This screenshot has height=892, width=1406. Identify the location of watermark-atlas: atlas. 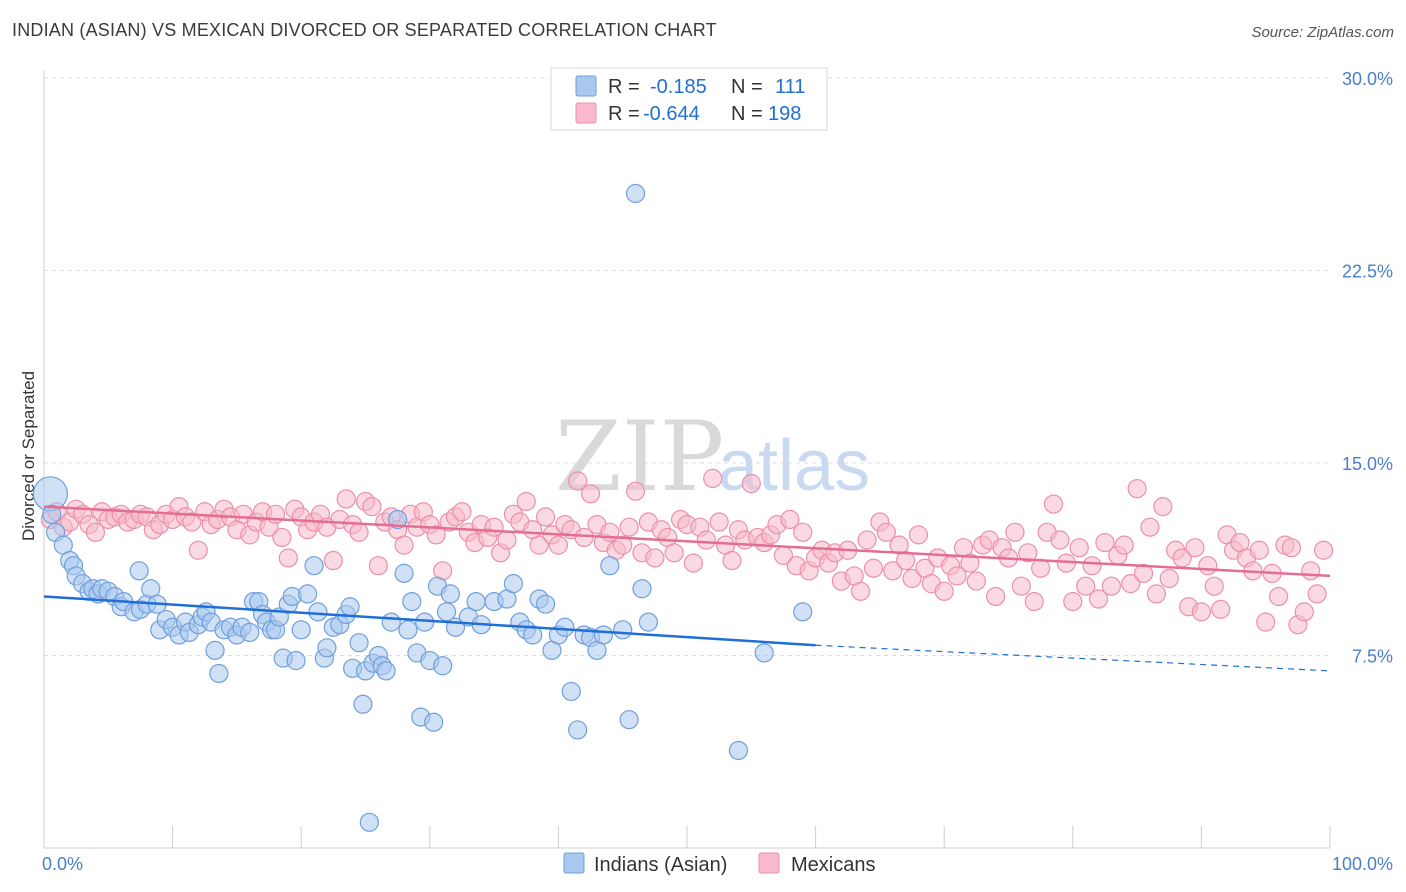
(794, 466).